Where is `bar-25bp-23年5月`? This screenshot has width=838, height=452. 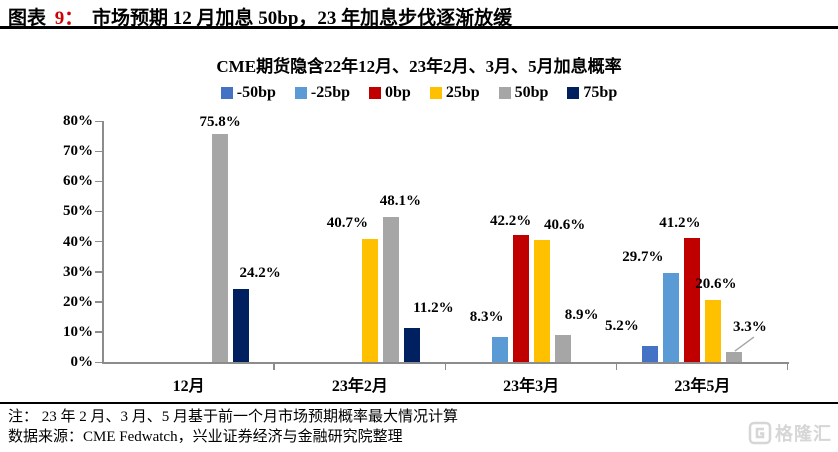 bar-25bp-23年5月 is located at coordinates (712, 330).